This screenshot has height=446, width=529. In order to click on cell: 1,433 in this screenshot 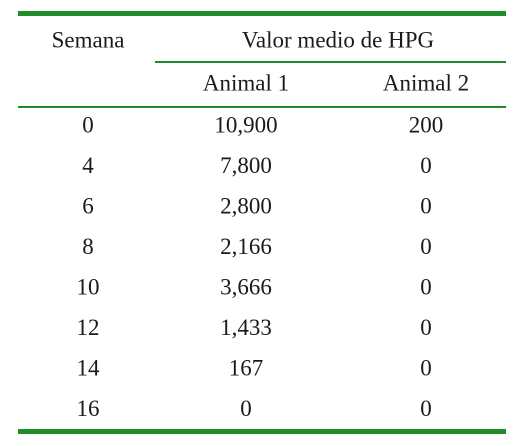, I will do `click(246, 327)`.